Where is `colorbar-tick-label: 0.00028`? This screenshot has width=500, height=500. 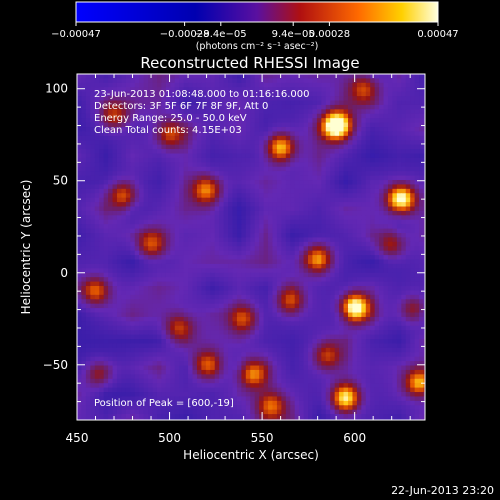 colorbar-tick-label: 0.00028 is located at coordinates (329, 34).